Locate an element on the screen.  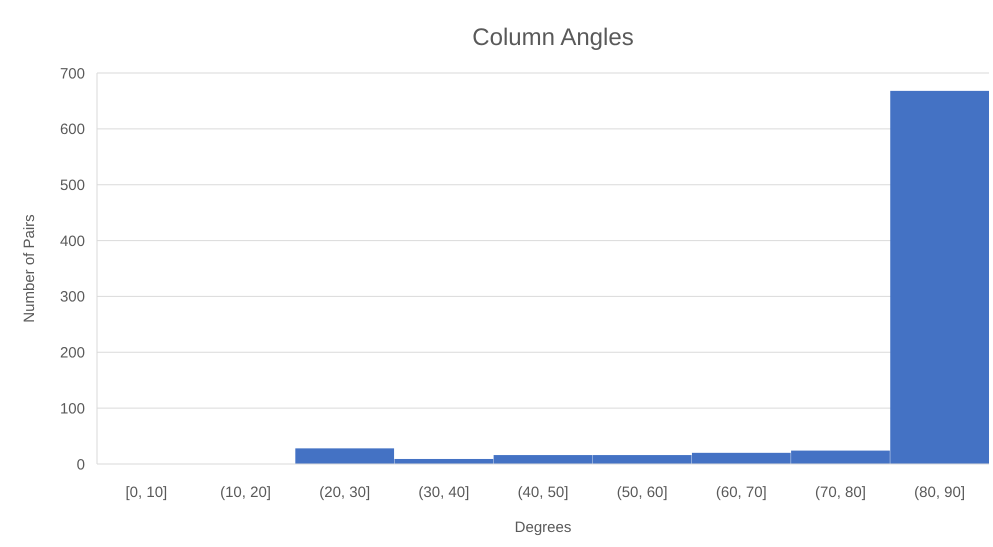
y-tick-label: 700 is located at coordinates (72, 73).